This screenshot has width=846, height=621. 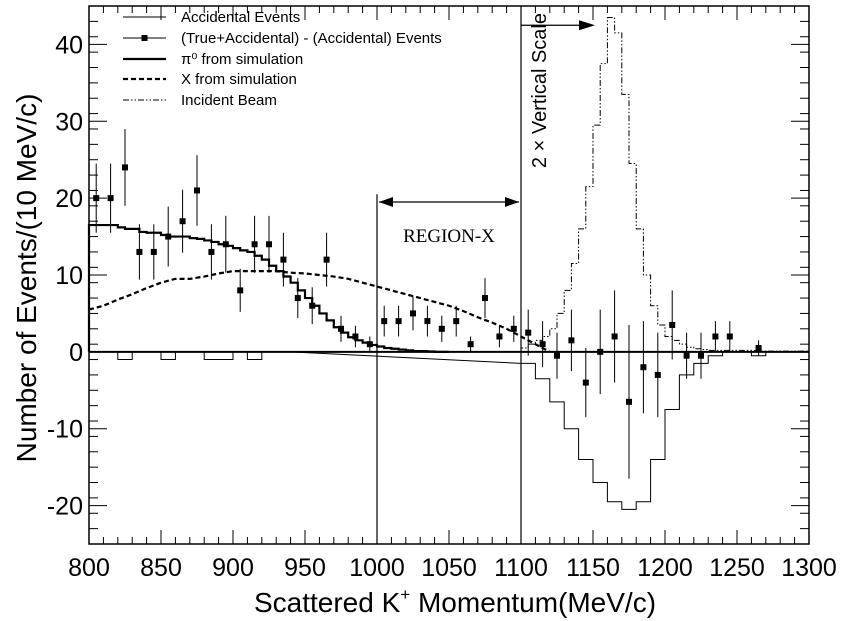 What do you see at coordinates (449, 236) in the screenshot?
I see `region-label: REGION-X` at bounding box center [449, 236].